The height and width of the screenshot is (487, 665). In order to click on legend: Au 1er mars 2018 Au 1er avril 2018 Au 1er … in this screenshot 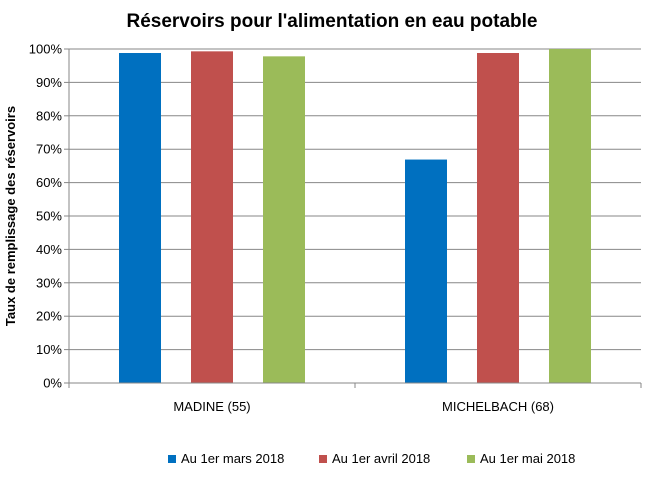, I will do `click(371, 458)`.